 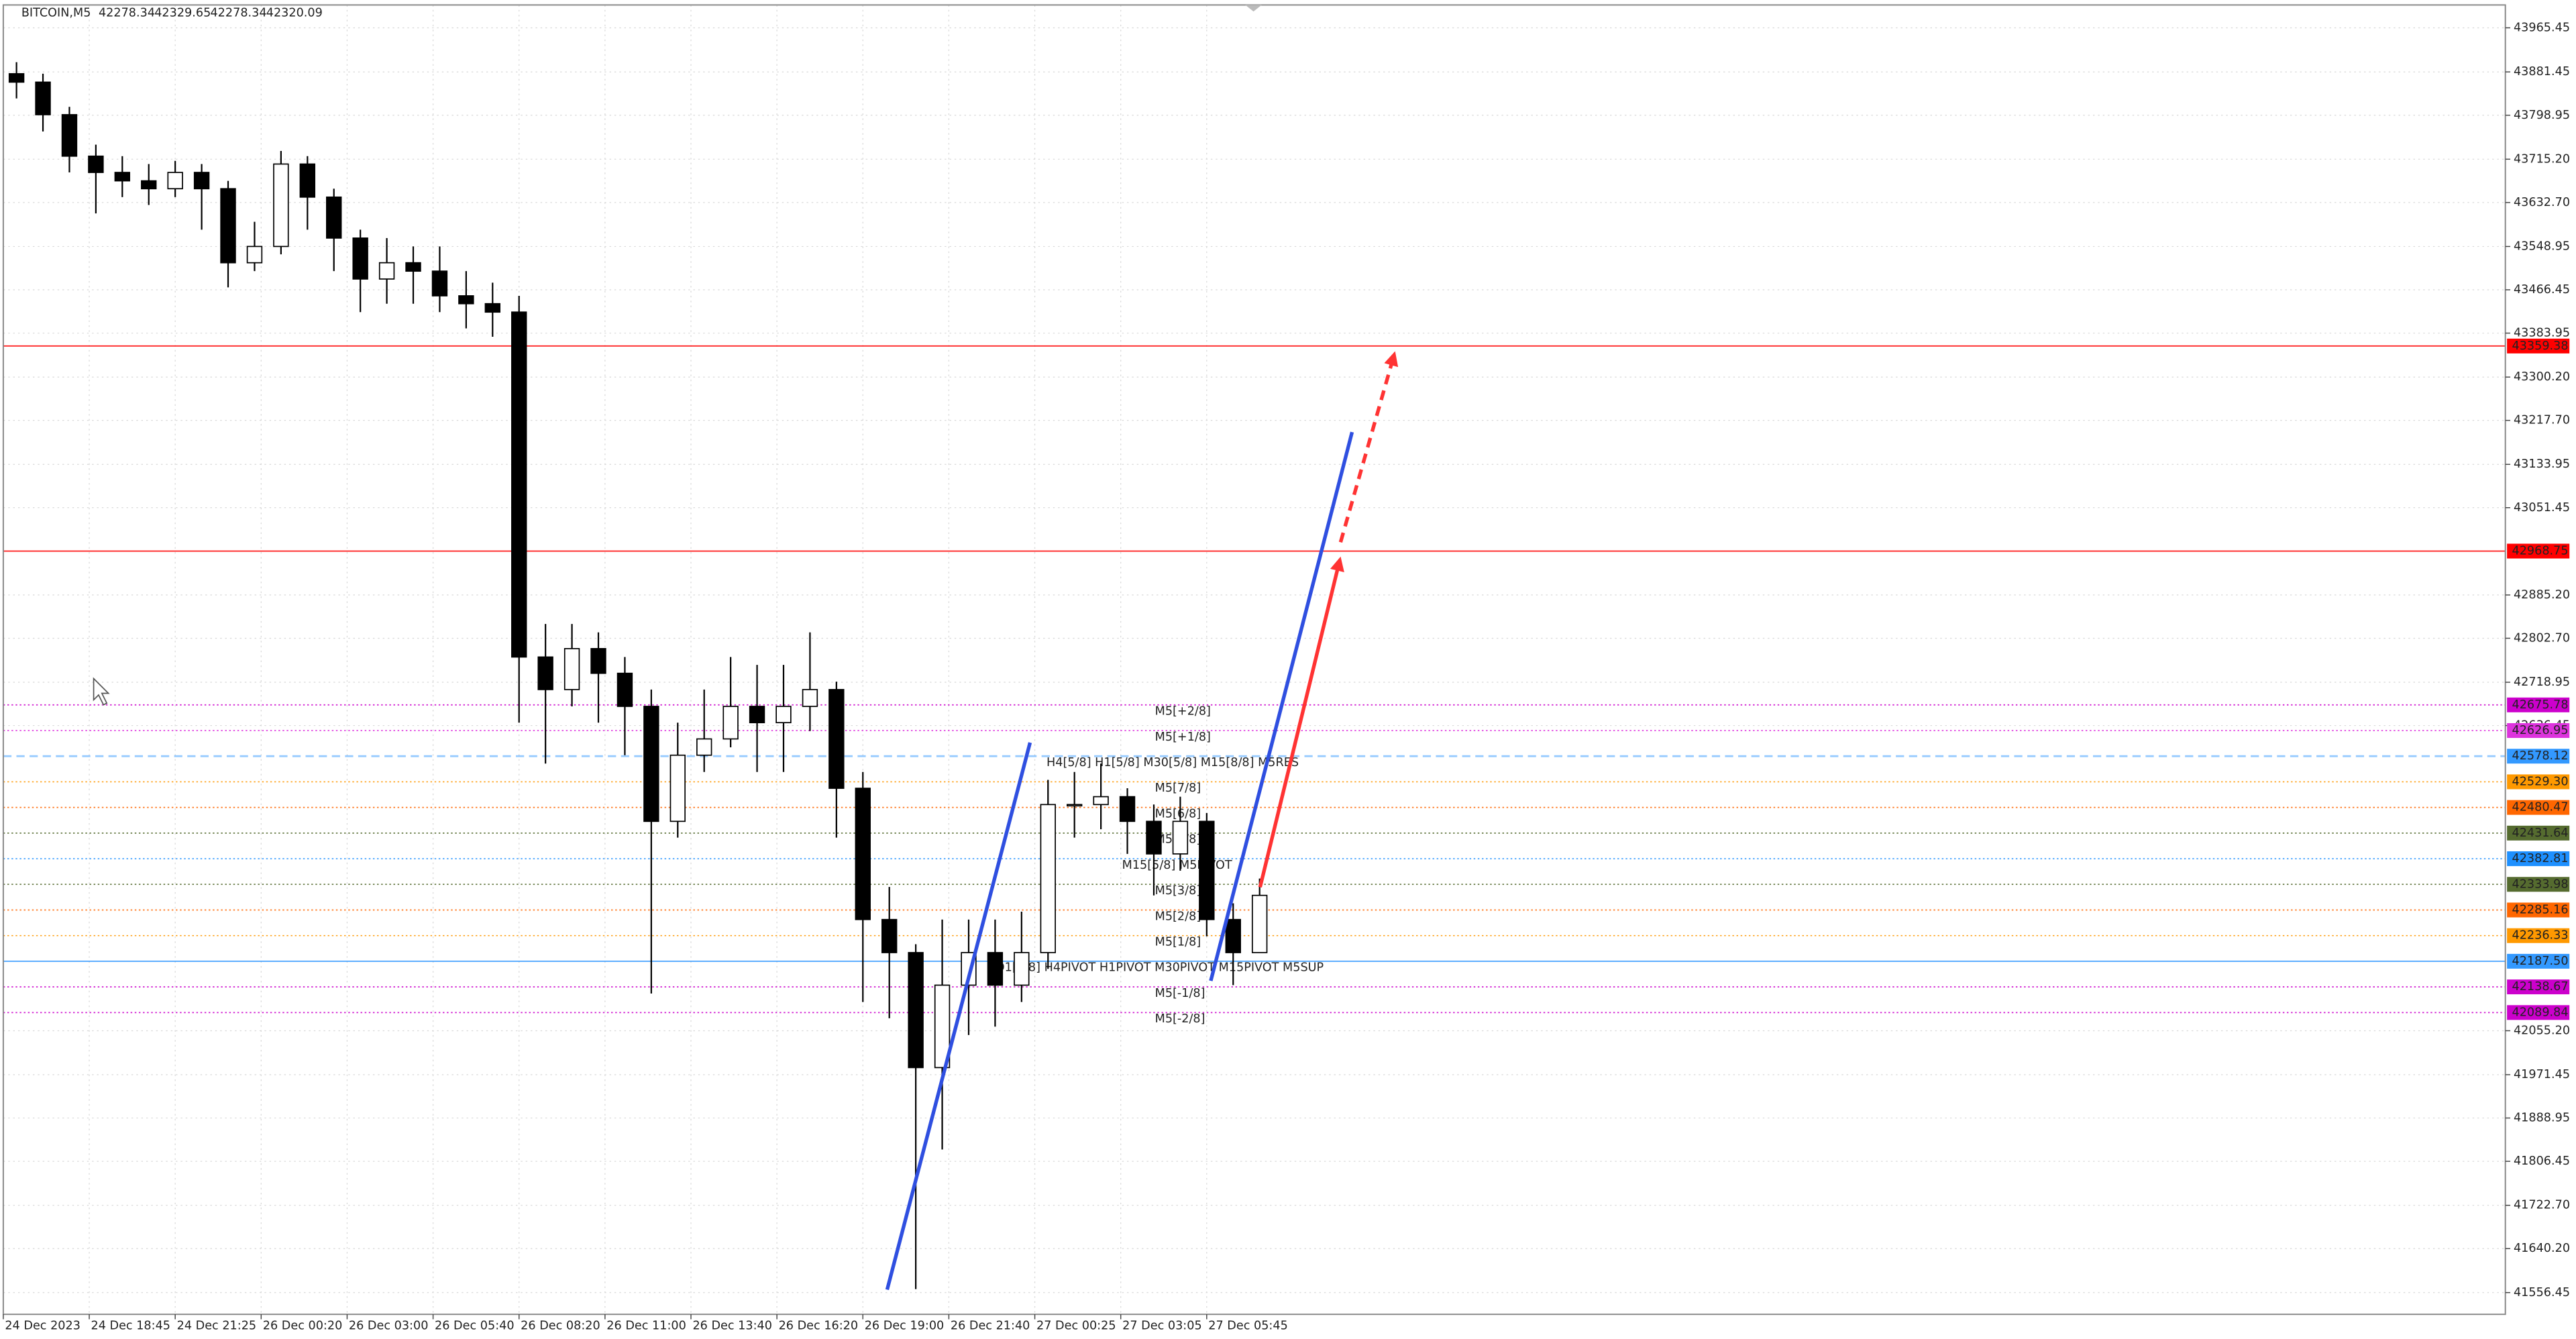 What do you see at coordinates (42, 1325) in the screenshot?
I see `x-tick-label: 24 Dec 2023` at bounding box center [42, 1325].